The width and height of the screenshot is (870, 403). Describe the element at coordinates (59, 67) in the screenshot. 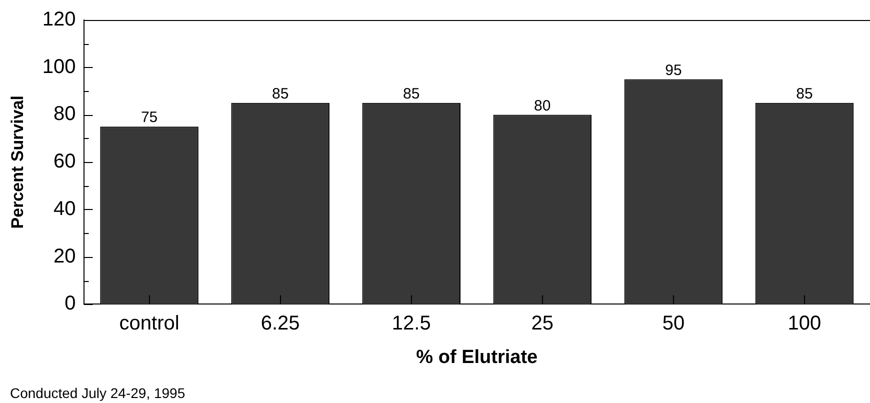

I see `y-tick-label: 100` at that location.